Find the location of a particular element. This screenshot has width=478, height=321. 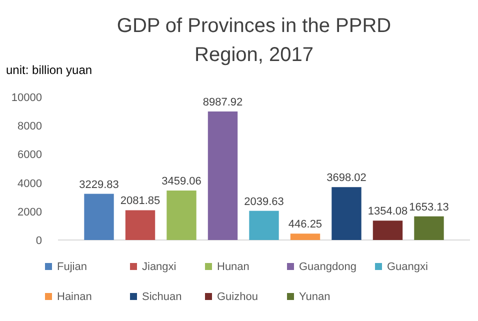

legend-label: Fujian is located at coordinates (72, 267).